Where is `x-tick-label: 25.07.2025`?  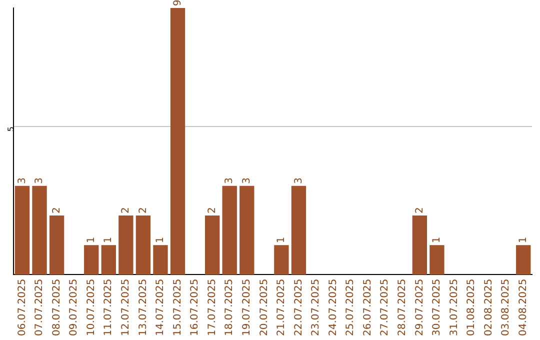
x-tick-label: 25.07.2025 is located at coordinates (350, 307).